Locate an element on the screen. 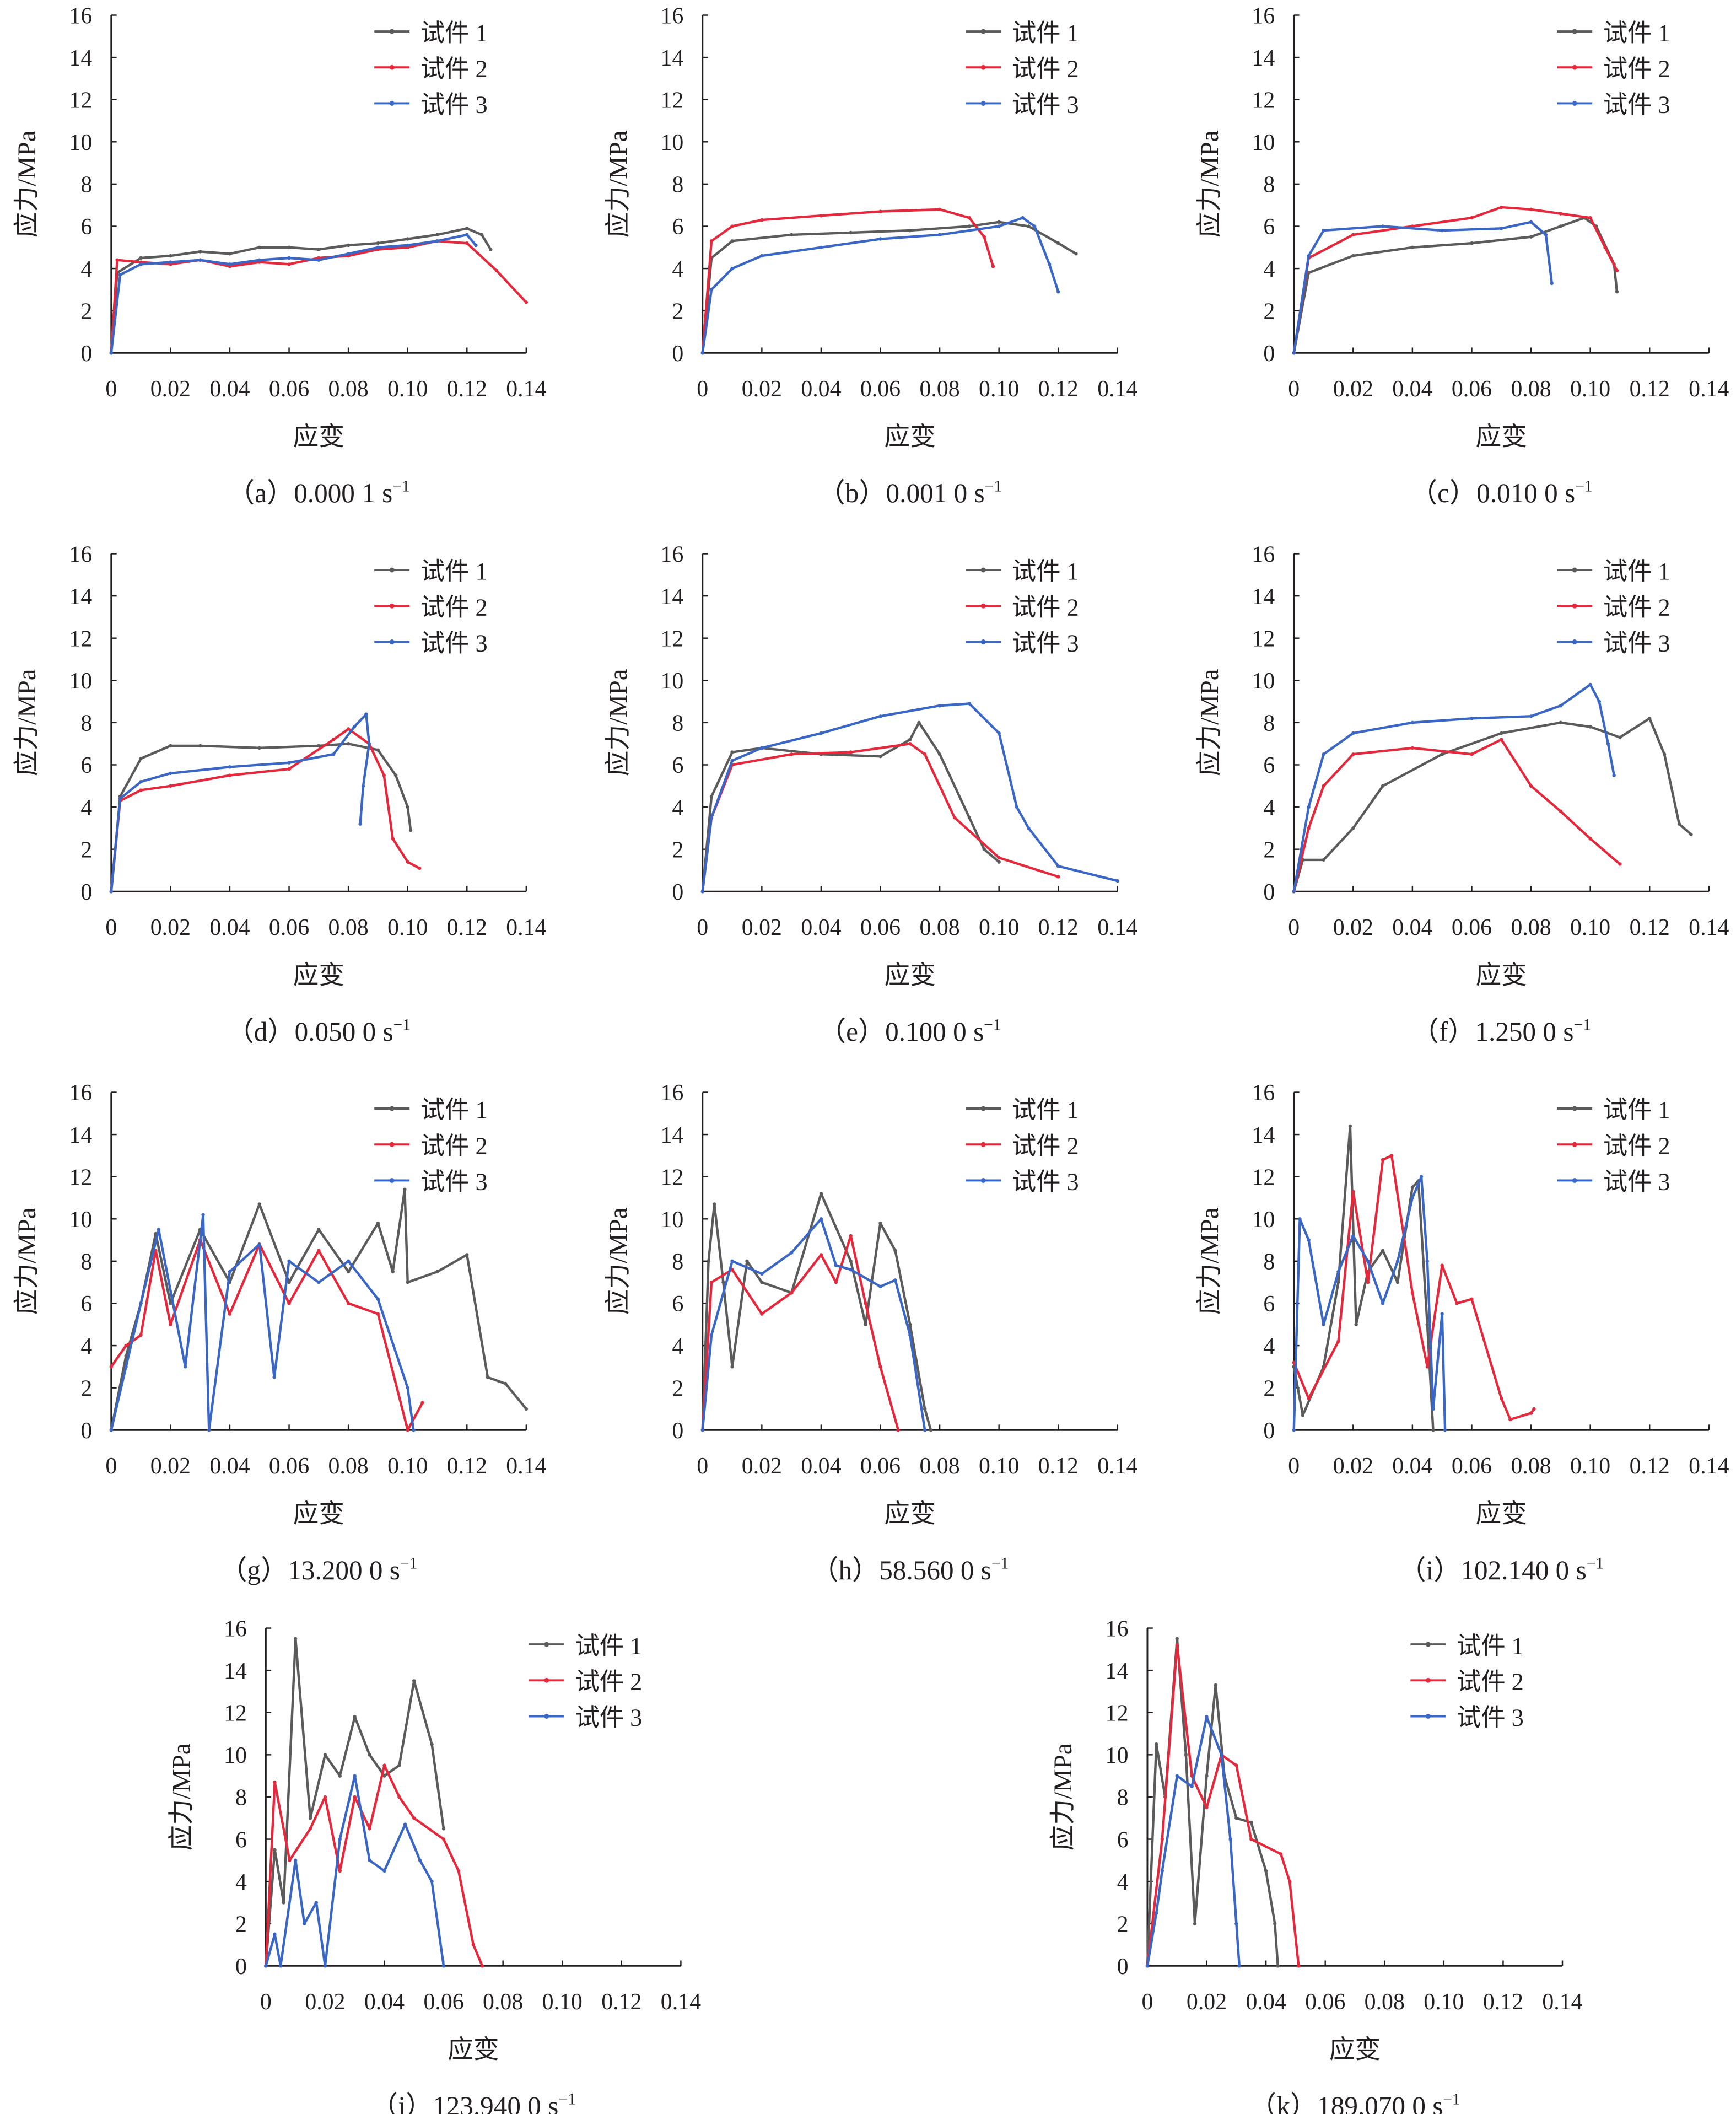 This screenshot has width=1736, height=2114. x-axis-label: 应变 is located at coordinates (910, 975).